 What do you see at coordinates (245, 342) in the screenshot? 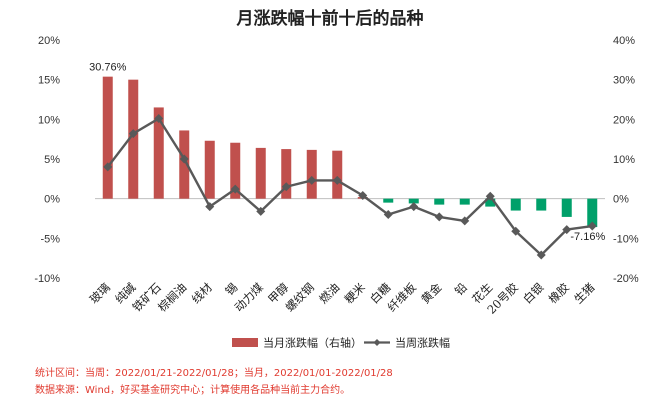
I see `legend-swatch-bar` at bounding box center [245, 342].